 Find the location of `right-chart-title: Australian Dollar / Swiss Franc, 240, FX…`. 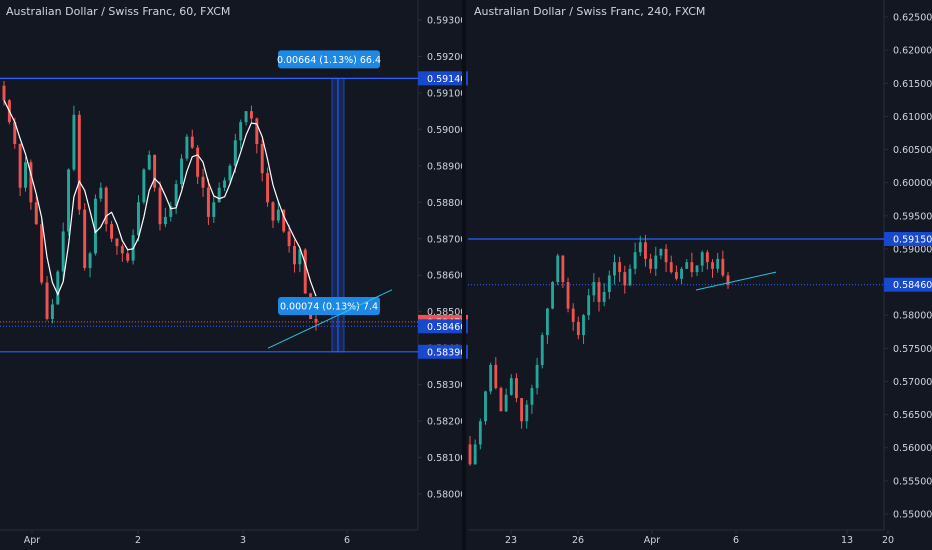

right-chart-title: Australian Dollar / Swiss Franc, 240, FX… is located at coordinates (590, 11).